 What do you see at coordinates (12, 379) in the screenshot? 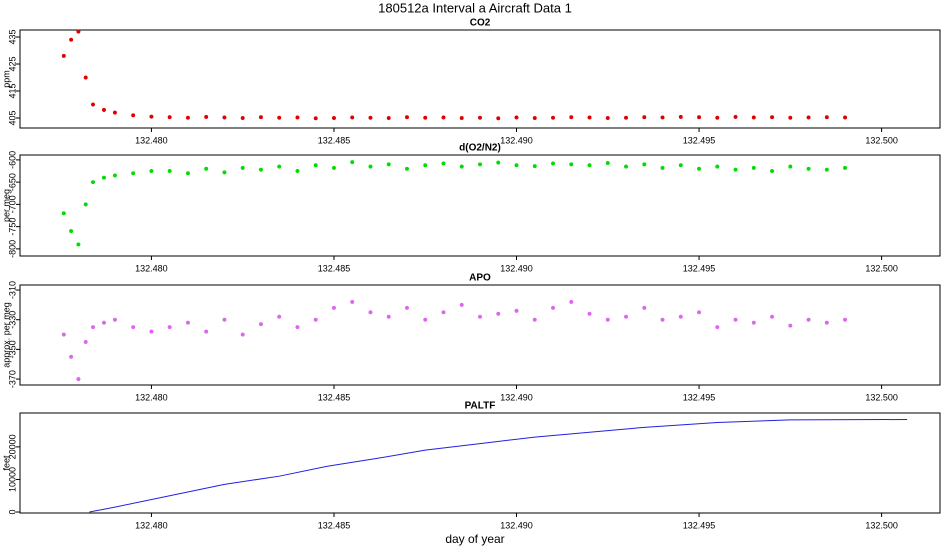
I see `y-tick-label: -370` at bounding box center [12, 379].